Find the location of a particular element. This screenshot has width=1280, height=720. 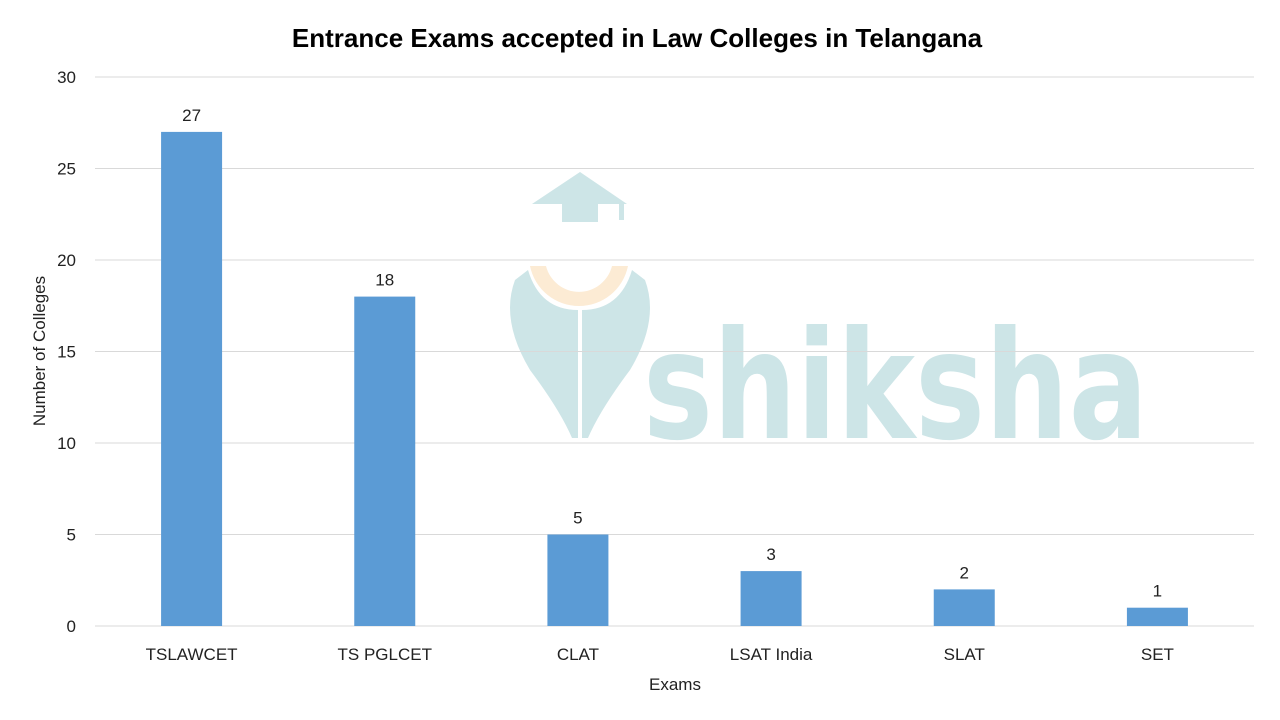

x-tick-label: TS PGLCET is located at coordinates (385, 654).